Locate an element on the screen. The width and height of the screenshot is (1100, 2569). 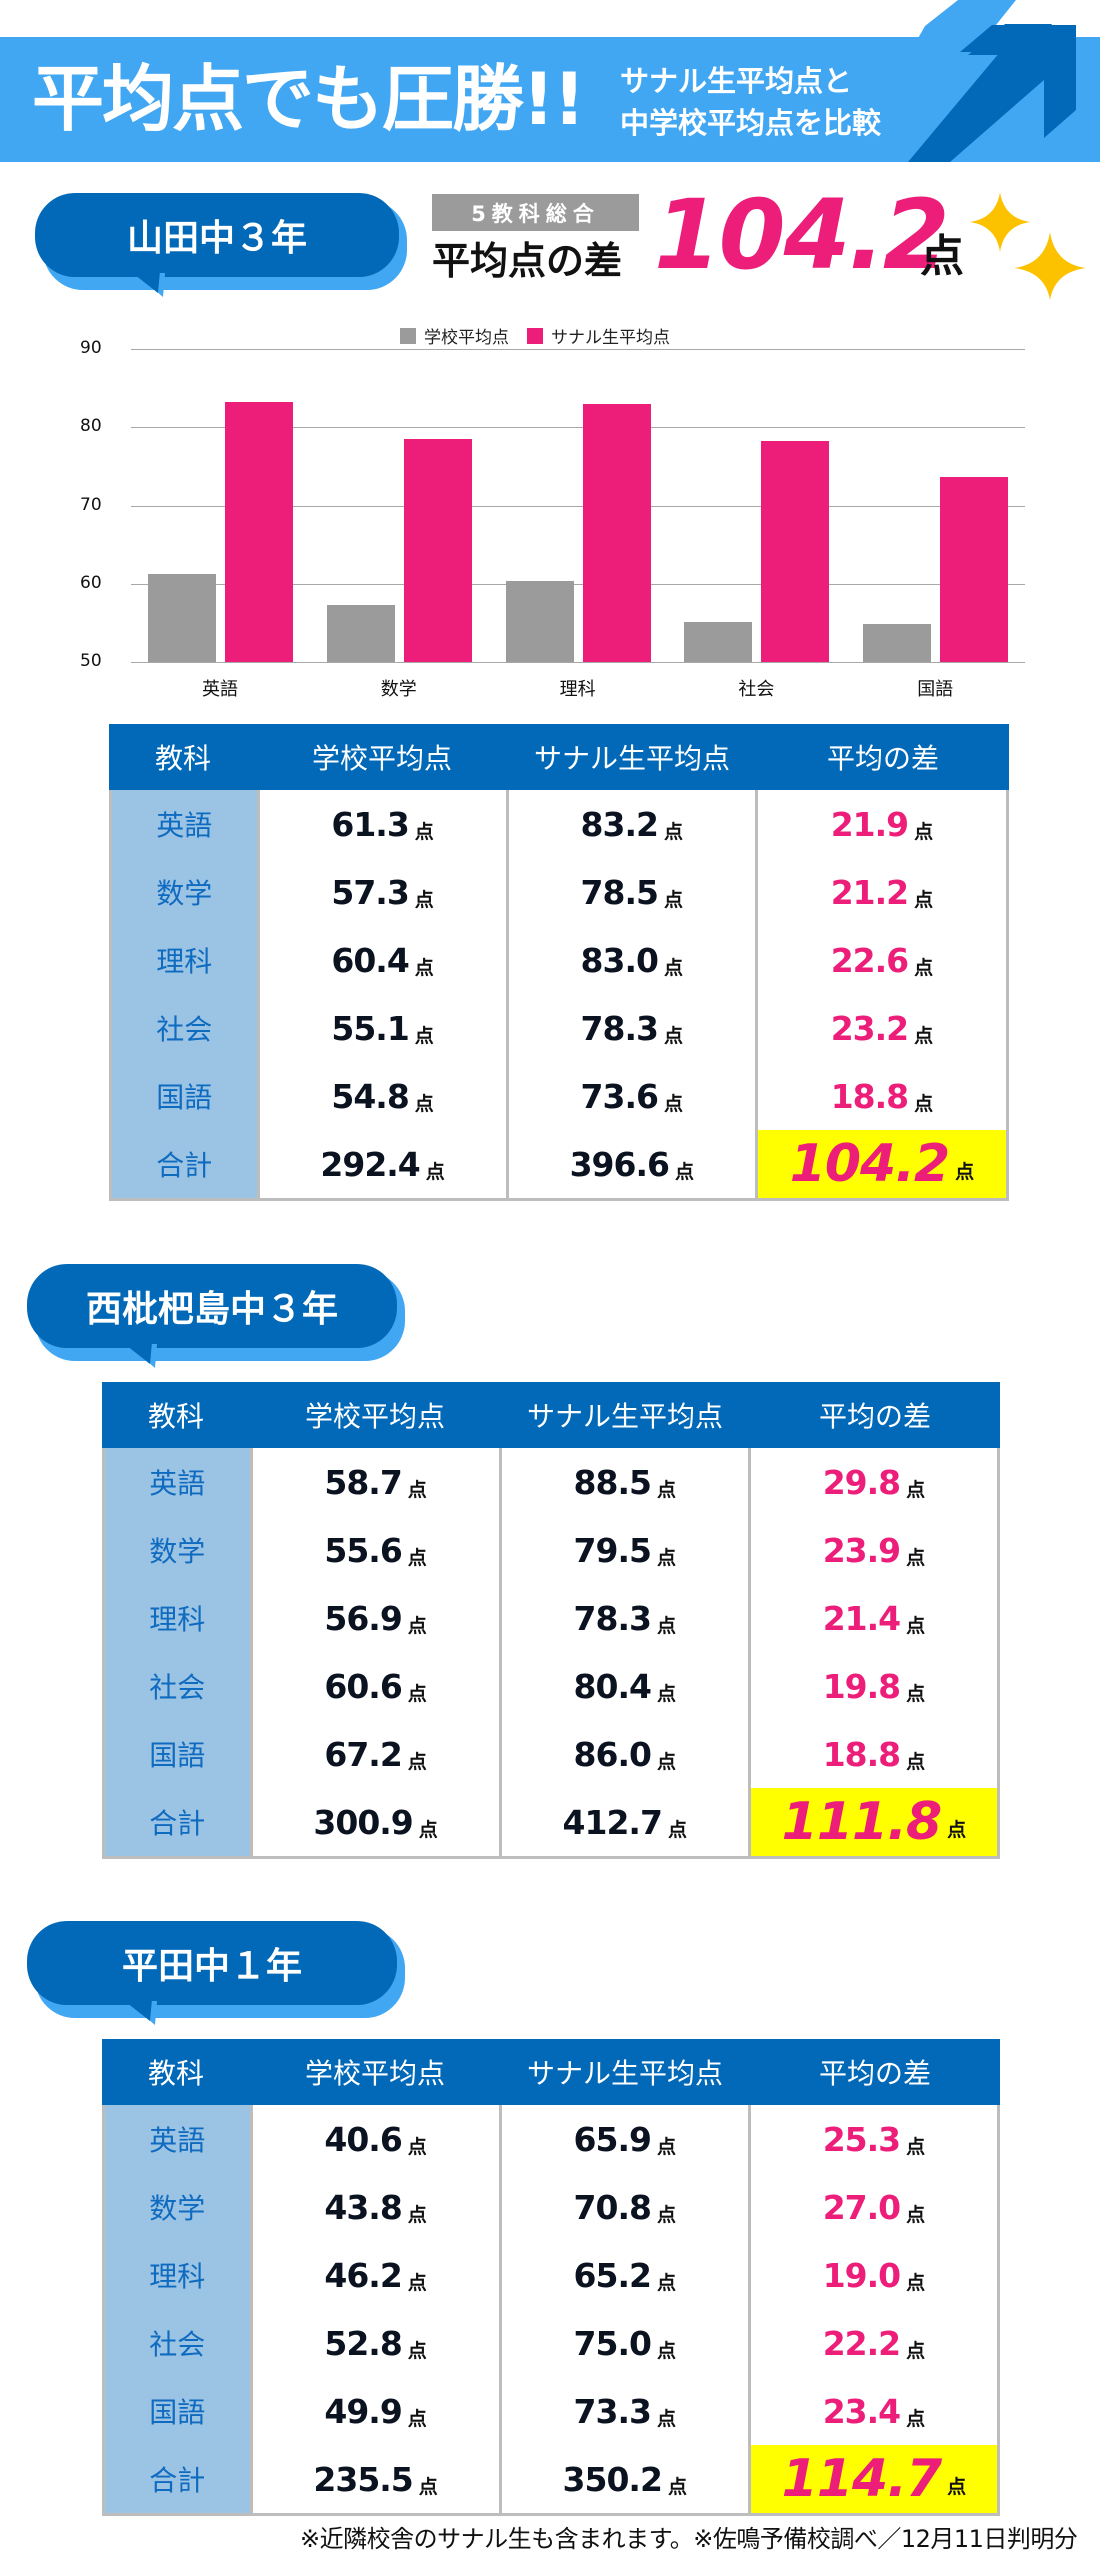
table-cell: 88.5 点 is located at coordinates (625, 1482).